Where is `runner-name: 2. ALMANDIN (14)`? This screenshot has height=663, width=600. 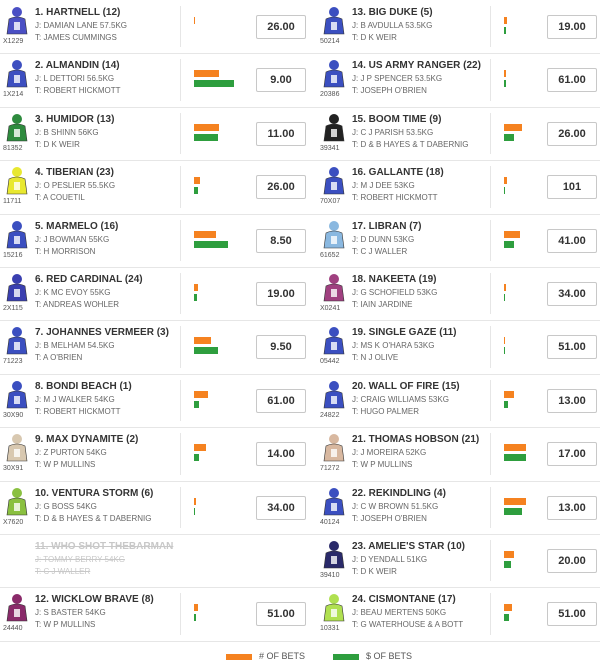
runner-name: 2. ALMANDIN (14) is located at coordinates (77, 66).